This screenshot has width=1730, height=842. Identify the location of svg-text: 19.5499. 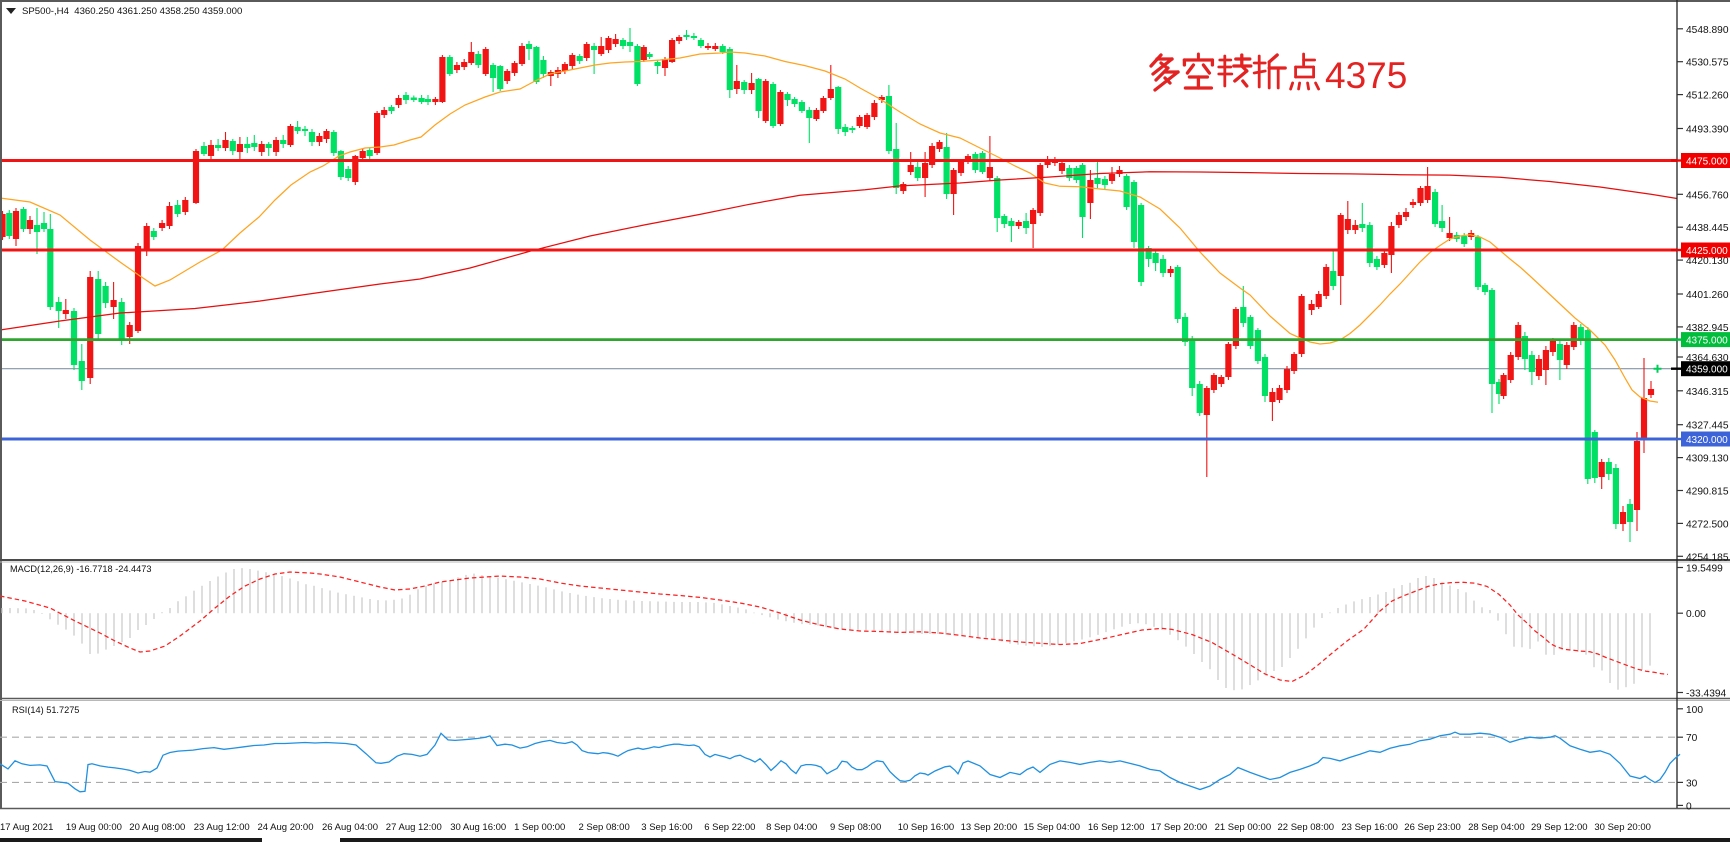
(1704, 569).